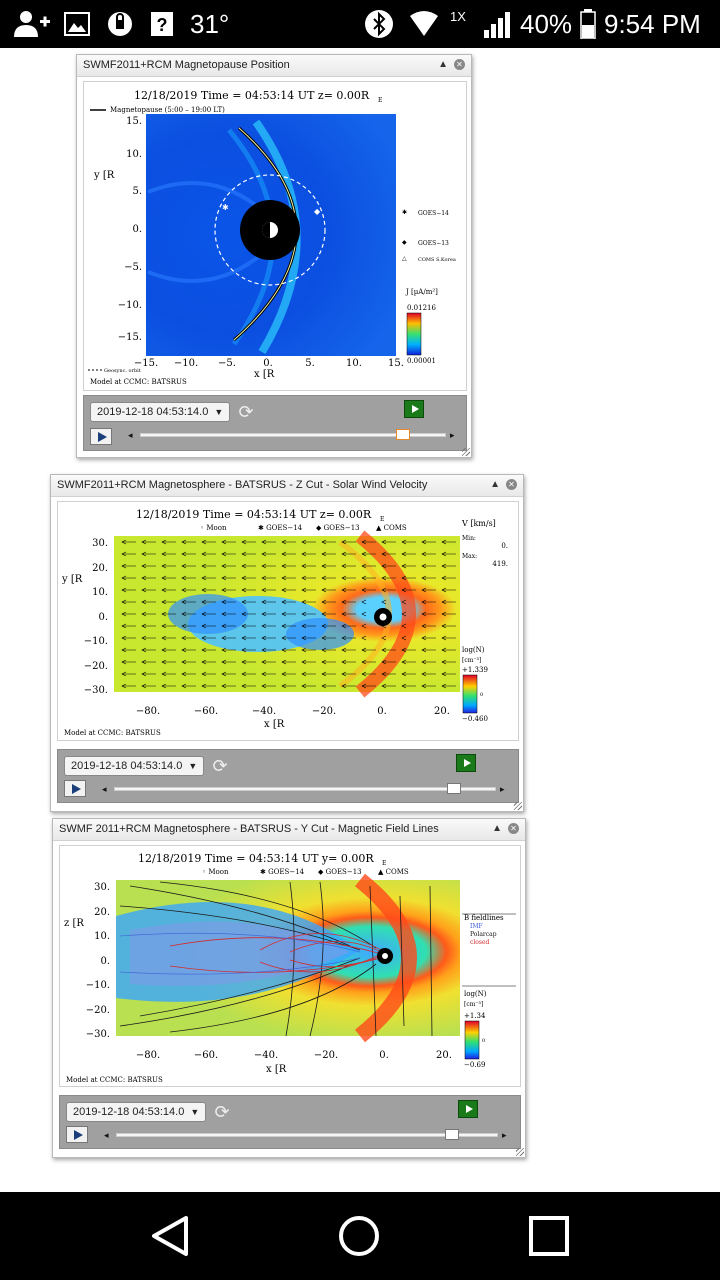  Describe the element at coordinates (282, 872) in the screenshot. I see `svg-text: ✱ GOES−14` at that location.